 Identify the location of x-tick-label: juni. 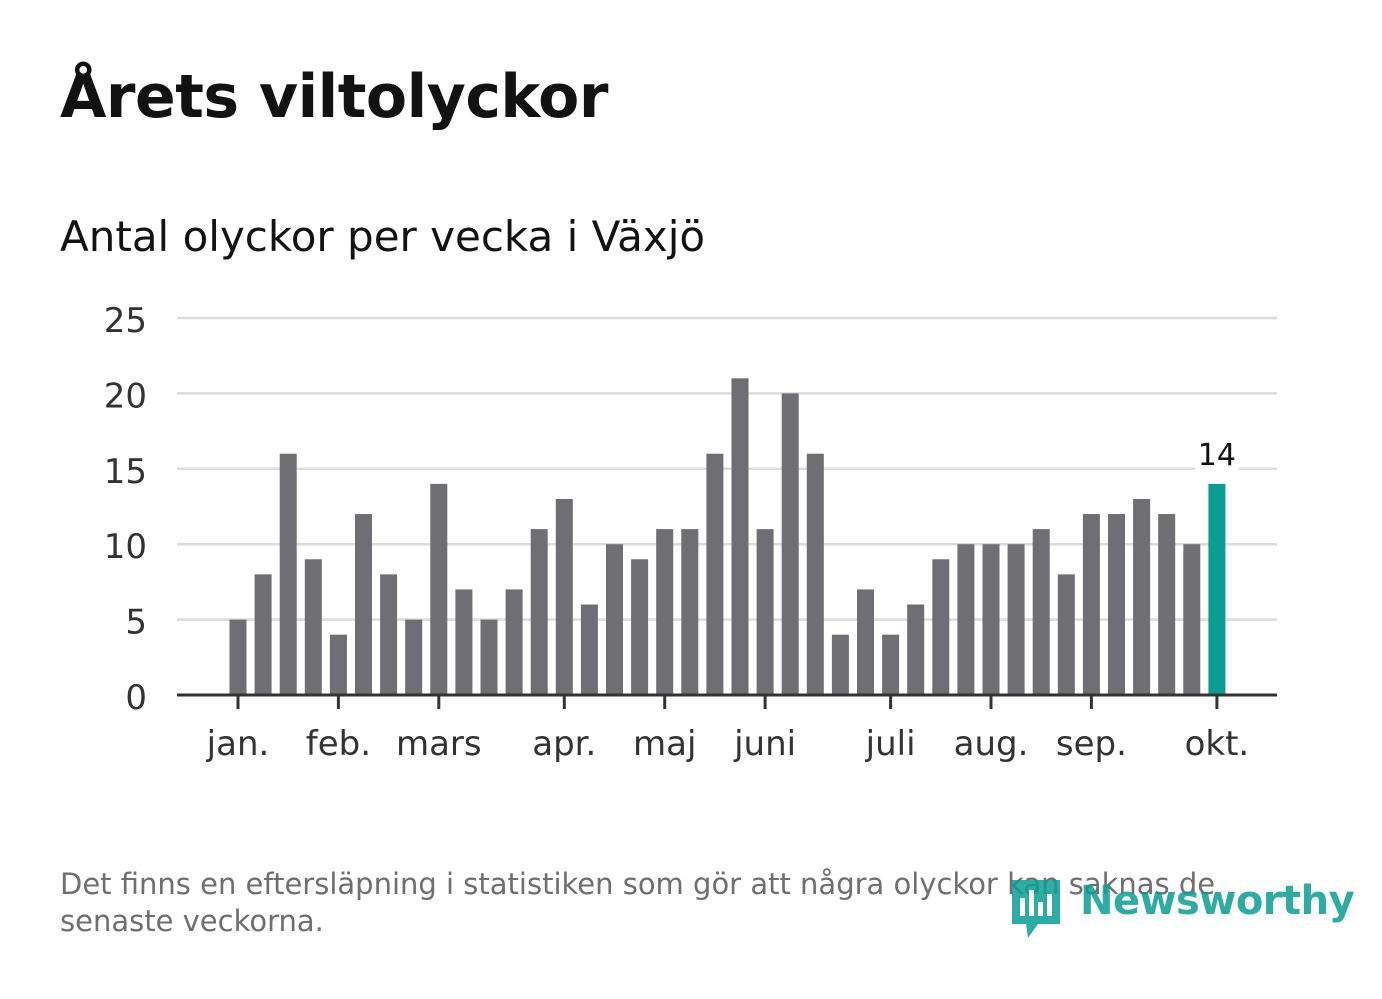
(764, 744).